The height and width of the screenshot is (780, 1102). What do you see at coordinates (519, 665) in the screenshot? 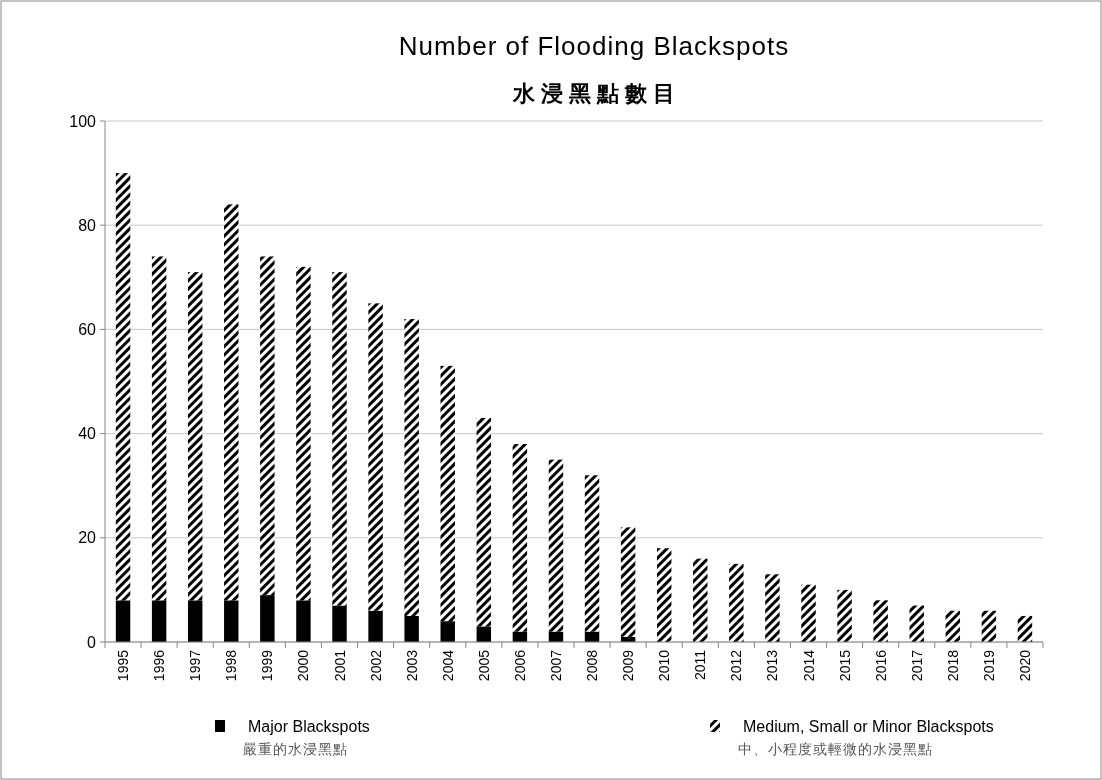
I see `x-tick-label: 2006` at bounding box center [519, 665].